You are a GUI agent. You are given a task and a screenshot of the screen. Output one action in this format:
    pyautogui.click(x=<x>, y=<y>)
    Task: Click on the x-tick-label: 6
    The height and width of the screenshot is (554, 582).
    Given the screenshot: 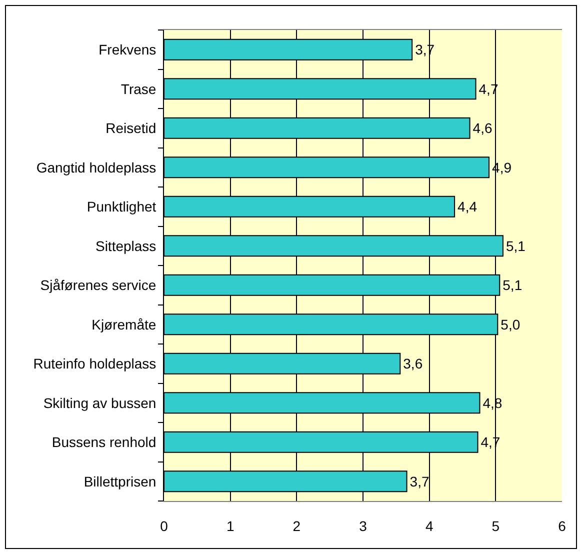 What is the action you would take?
    pyautogui.click(x=562, y=526)
    